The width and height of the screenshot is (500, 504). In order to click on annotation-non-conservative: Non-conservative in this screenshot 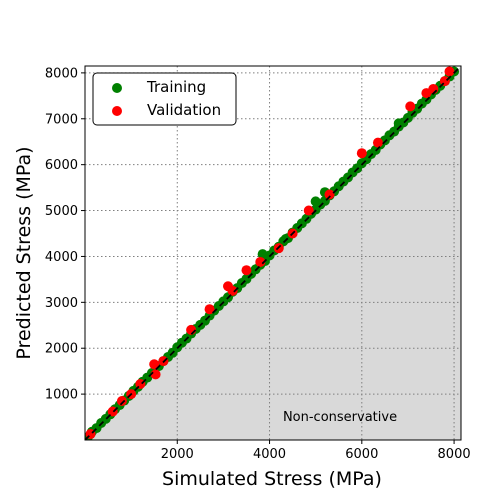, I will do `click(340, 417)`.